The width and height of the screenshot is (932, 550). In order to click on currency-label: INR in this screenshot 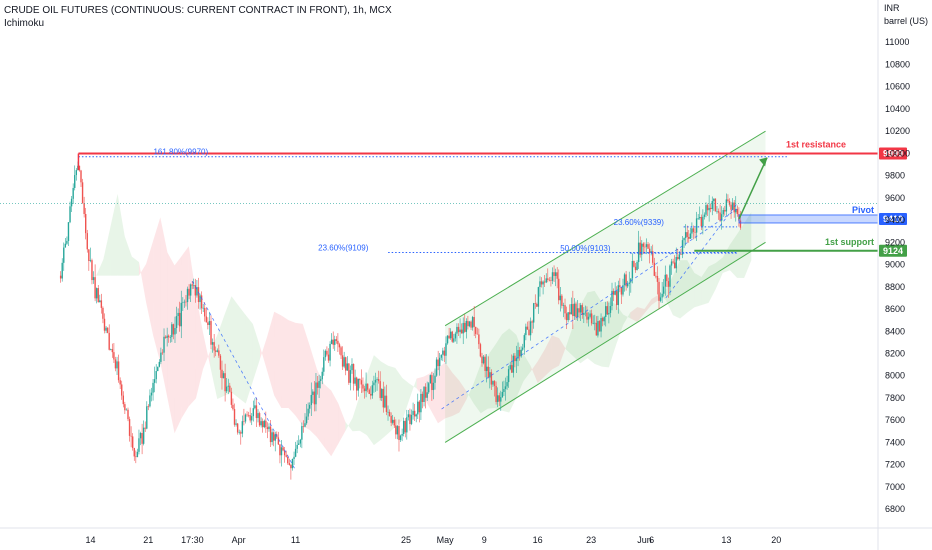, I will do `click(892, 8)`.